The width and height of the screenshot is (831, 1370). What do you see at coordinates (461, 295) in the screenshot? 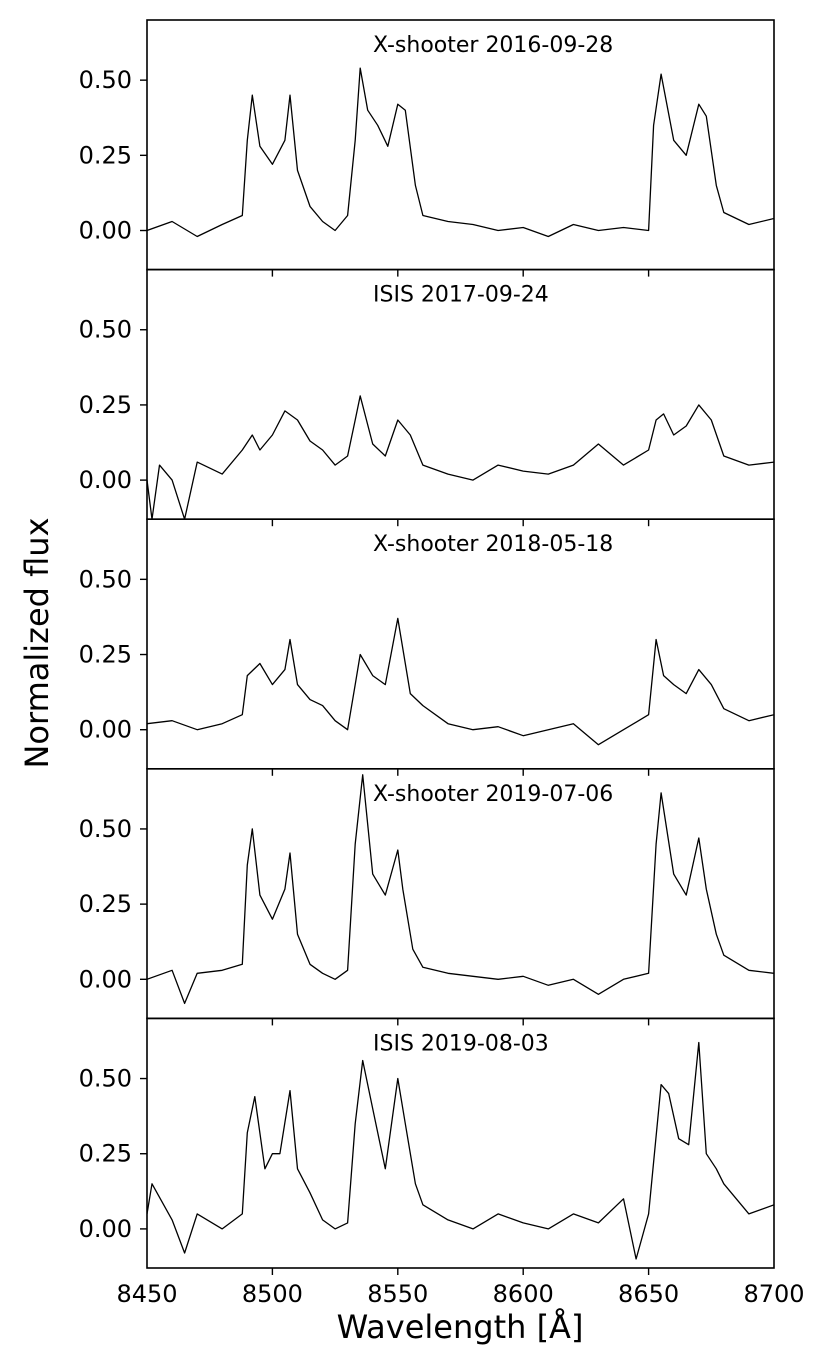
I see `panel-title: ISIS 2017-09-24` at bounding box center [461, 295].